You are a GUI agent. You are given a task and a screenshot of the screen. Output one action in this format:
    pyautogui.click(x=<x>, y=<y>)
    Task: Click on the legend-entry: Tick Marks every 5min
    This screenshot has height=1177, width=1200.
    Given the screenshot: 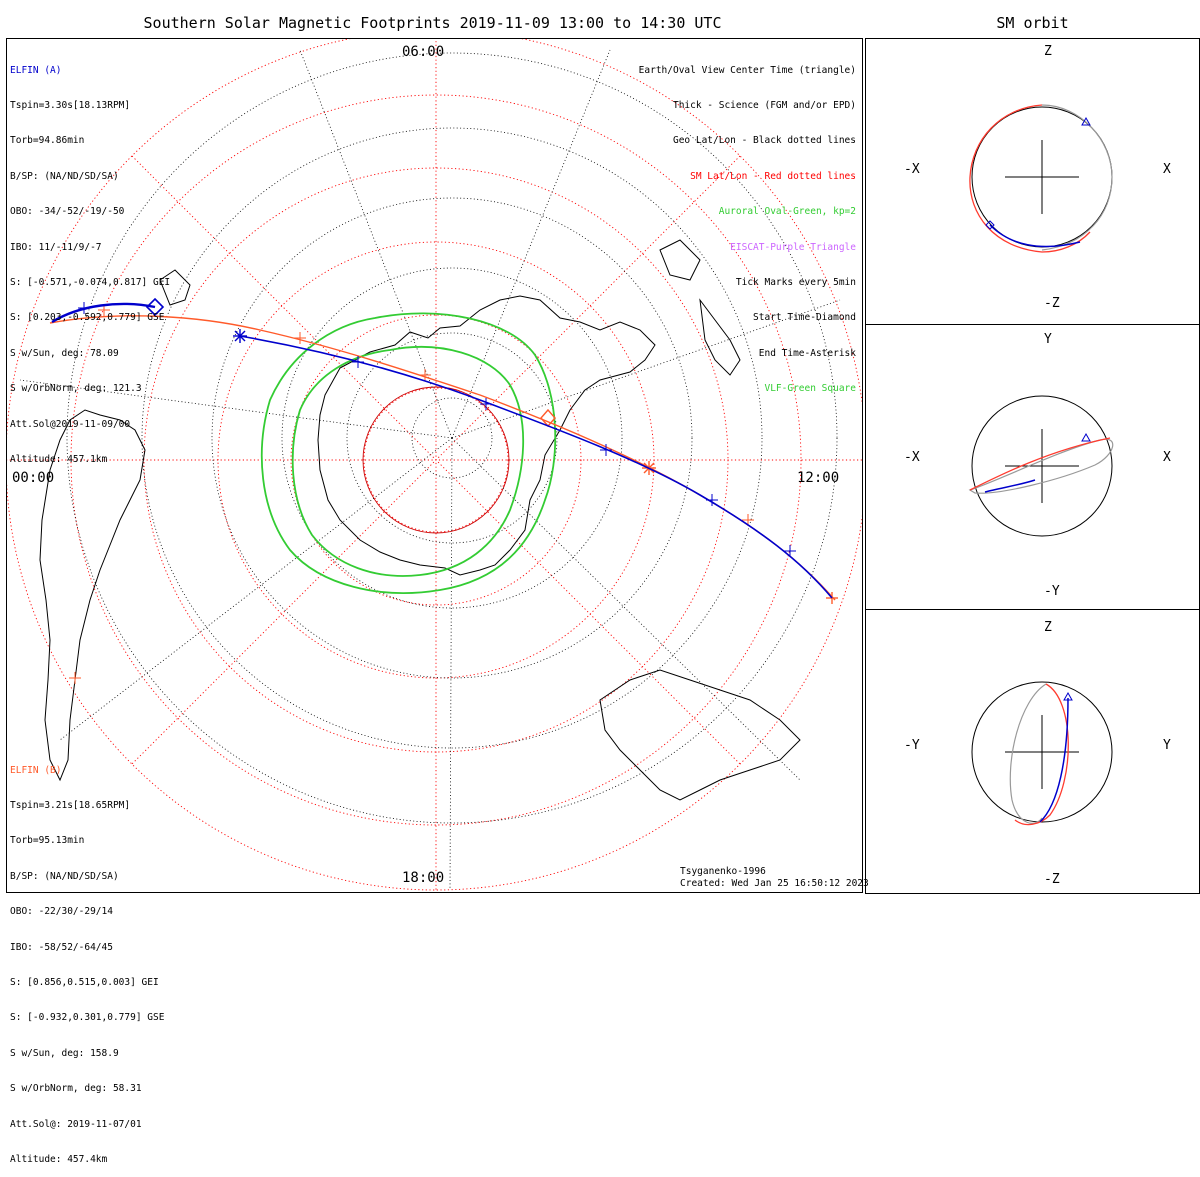 What is the action you would take?
    pyautogui.click(x=795, y=282)
    